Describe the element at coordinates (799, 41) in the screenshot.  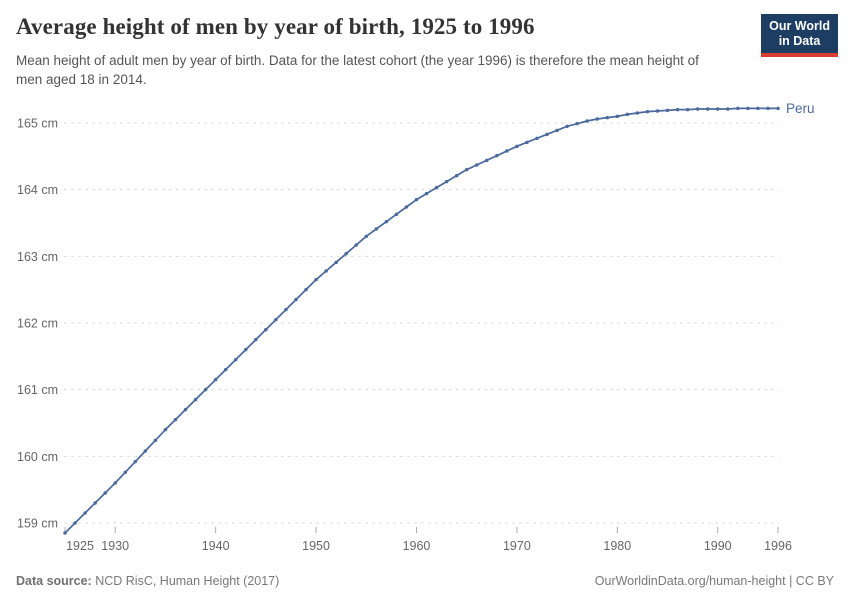
I see `owid-logo-line2: in Data` at that location.